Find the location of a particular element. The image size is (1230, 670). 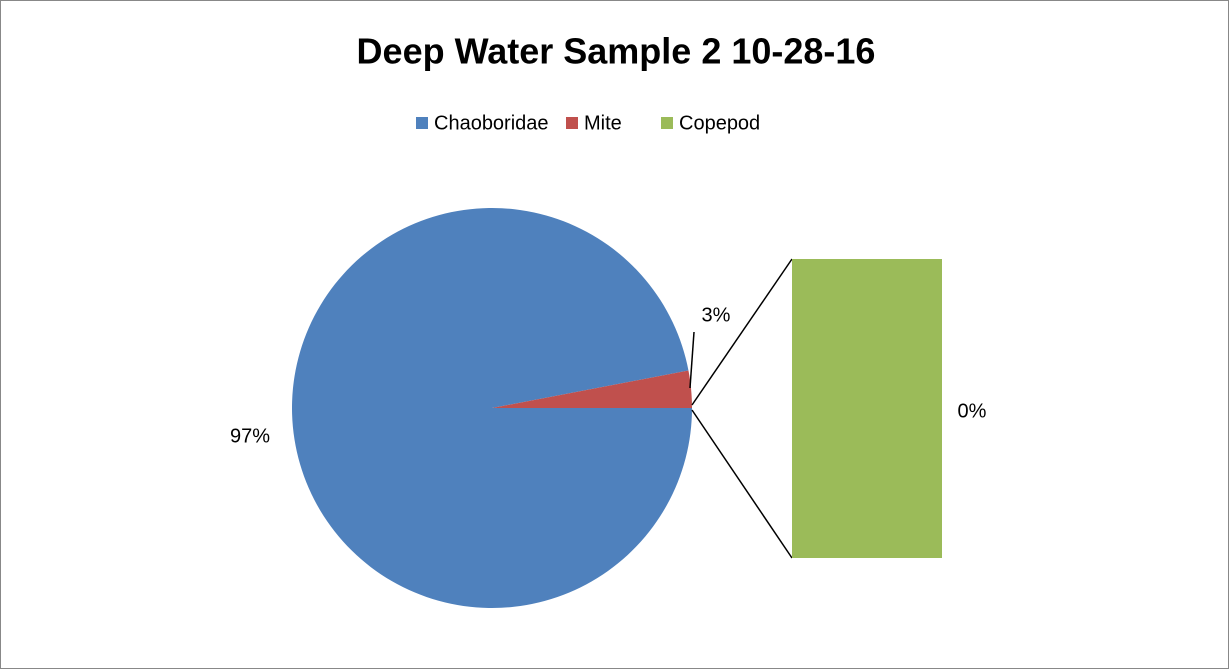

legend-label: Mite is located at coordinates (603, 123).